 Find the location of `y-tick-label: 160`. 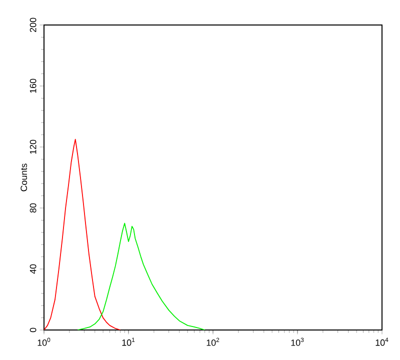

y-tick-label: 160 is located at coordinates (33, 85).